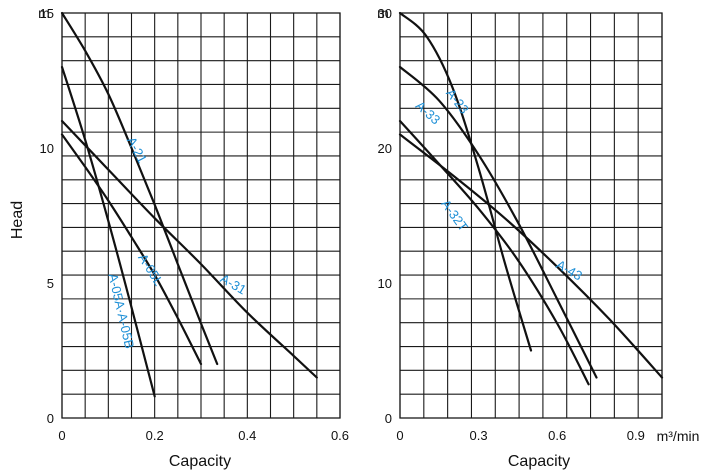 The height and width of the screenshot is (475, 704). I want to click on x-tick-label: 0.3, so click(479, 435).